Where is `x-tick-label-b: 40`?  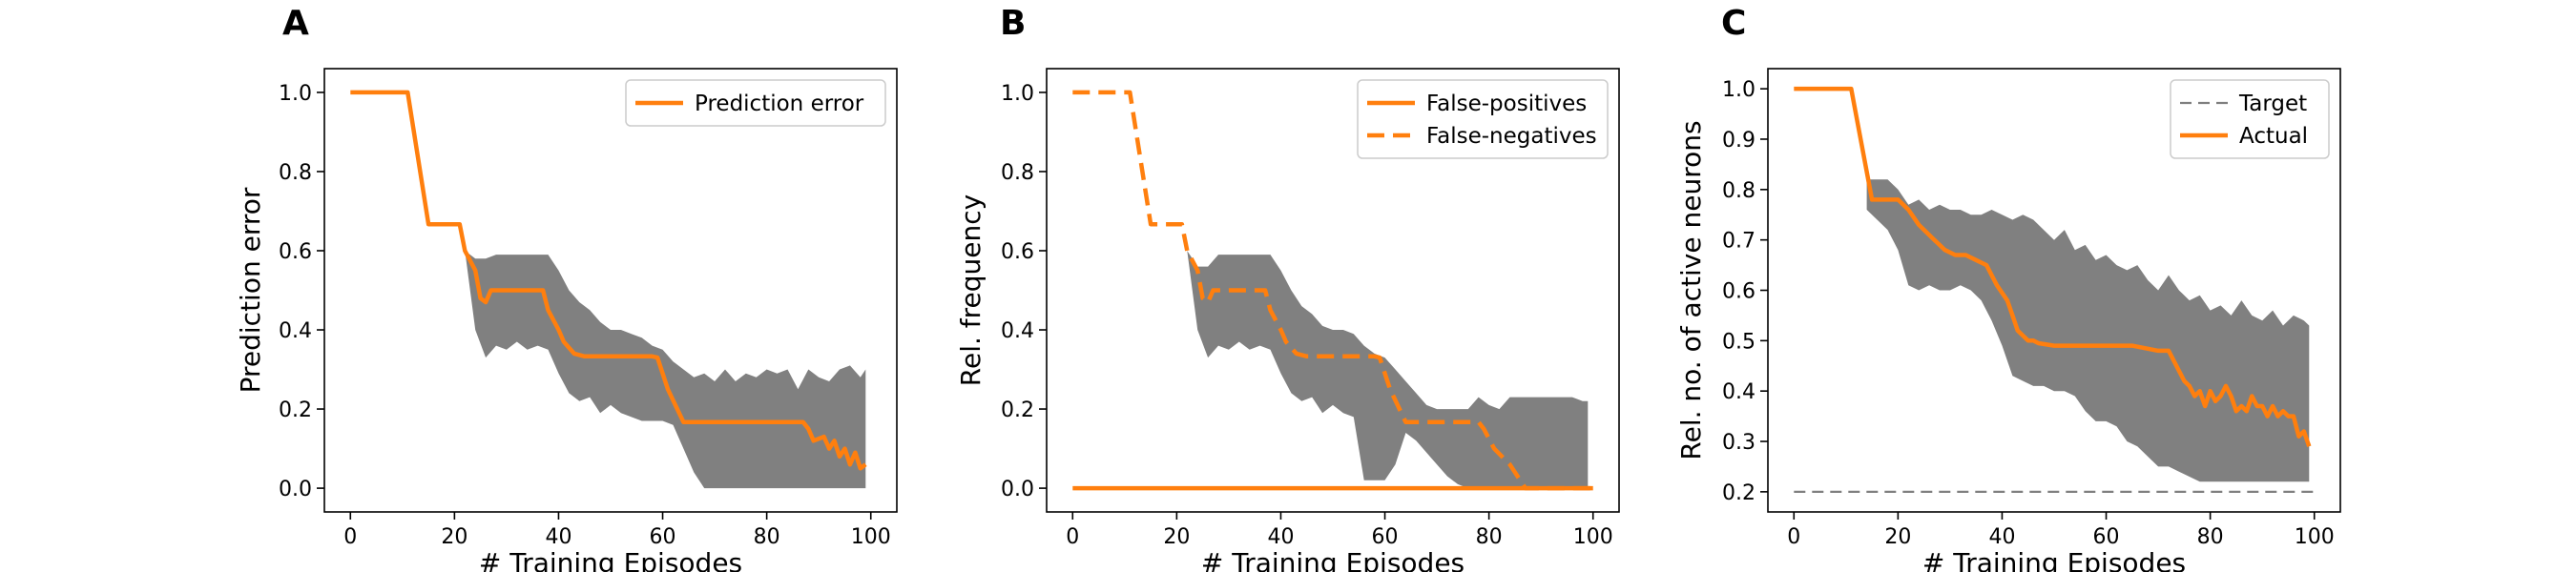 x-tick-label-b: 40 is located at coordinates (1280, 537).